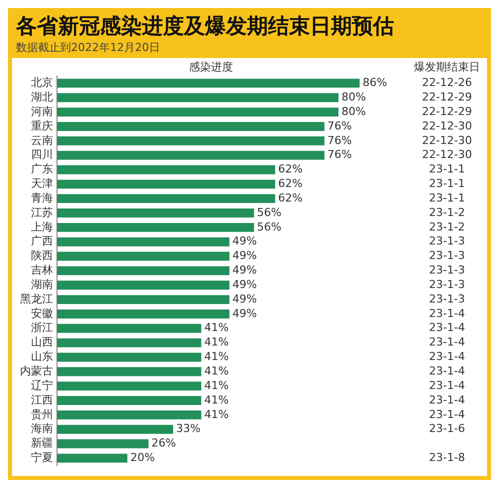  I want to click on y-tick-label: 广西, so click(42, 241).